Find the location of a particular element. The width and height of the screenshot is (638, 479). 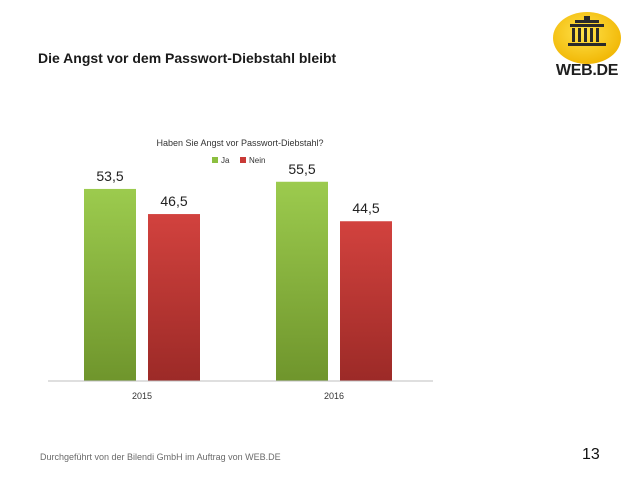

data-label-nein-2016: 44,5 is located at coordinates (365, 208).